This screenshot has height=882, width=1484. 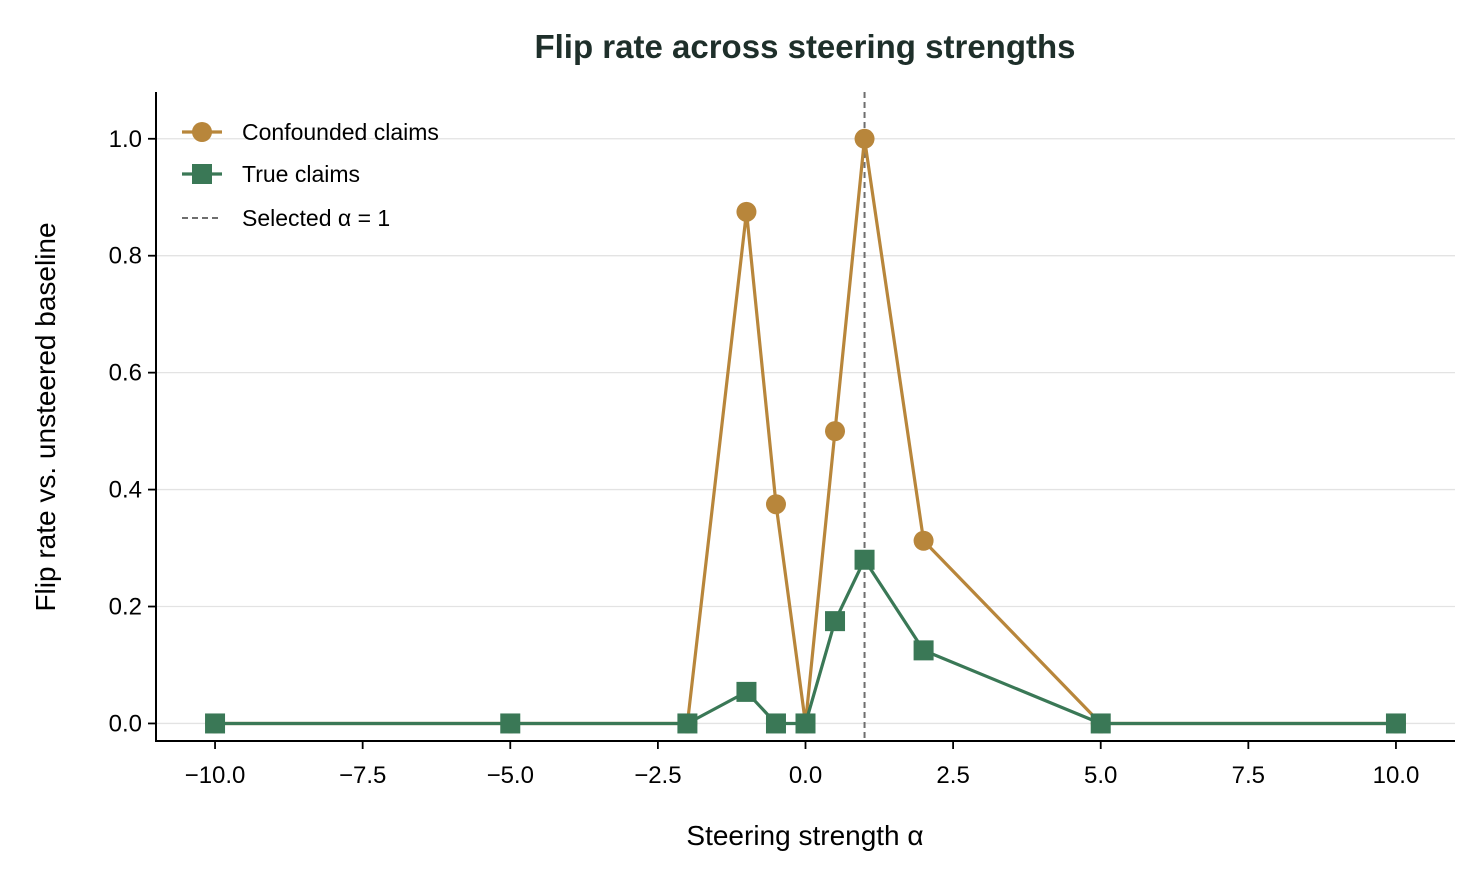 I want to click on legend-confounded-claims-marker, so click(x=202, y=132).